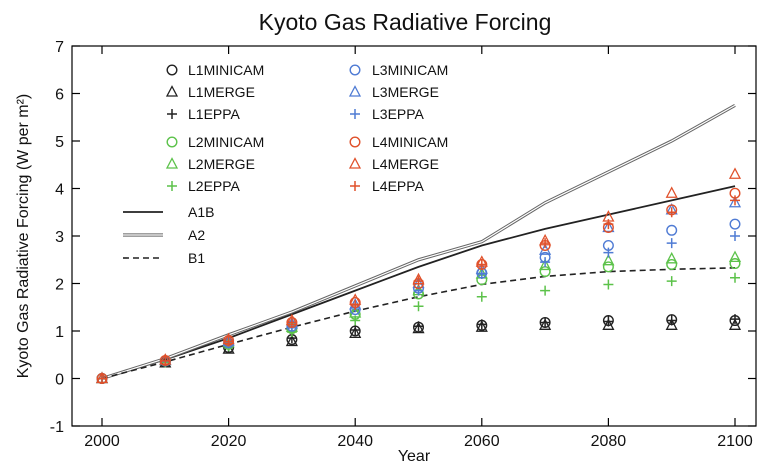 The image size is (769, 466). Describe the element at coordinates (214, 186) in the screenshot. I see `legend-label-l2eppa: L2EPPA` at that location.